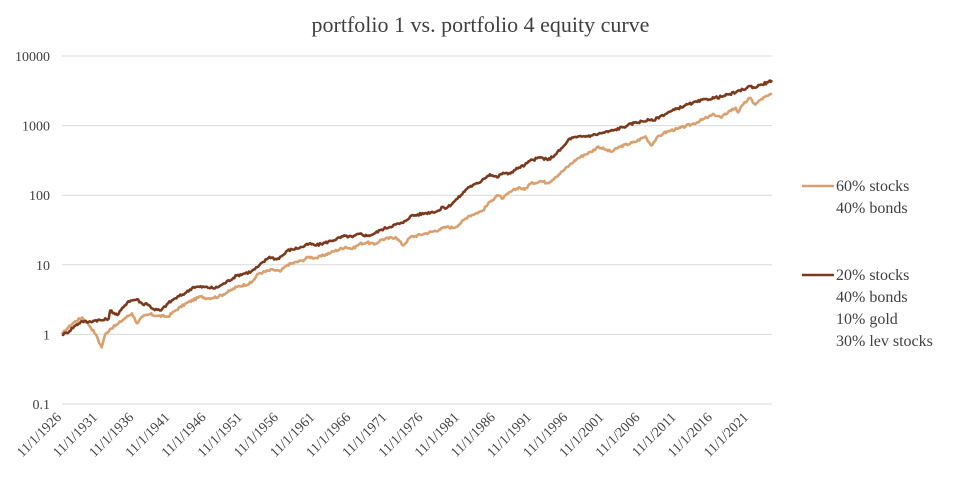 The width and height of the screenshot is (961, 481). Describe the element at coordinates (46, 335) in the screenshot. I see `y-tick-label: 1` at that location.